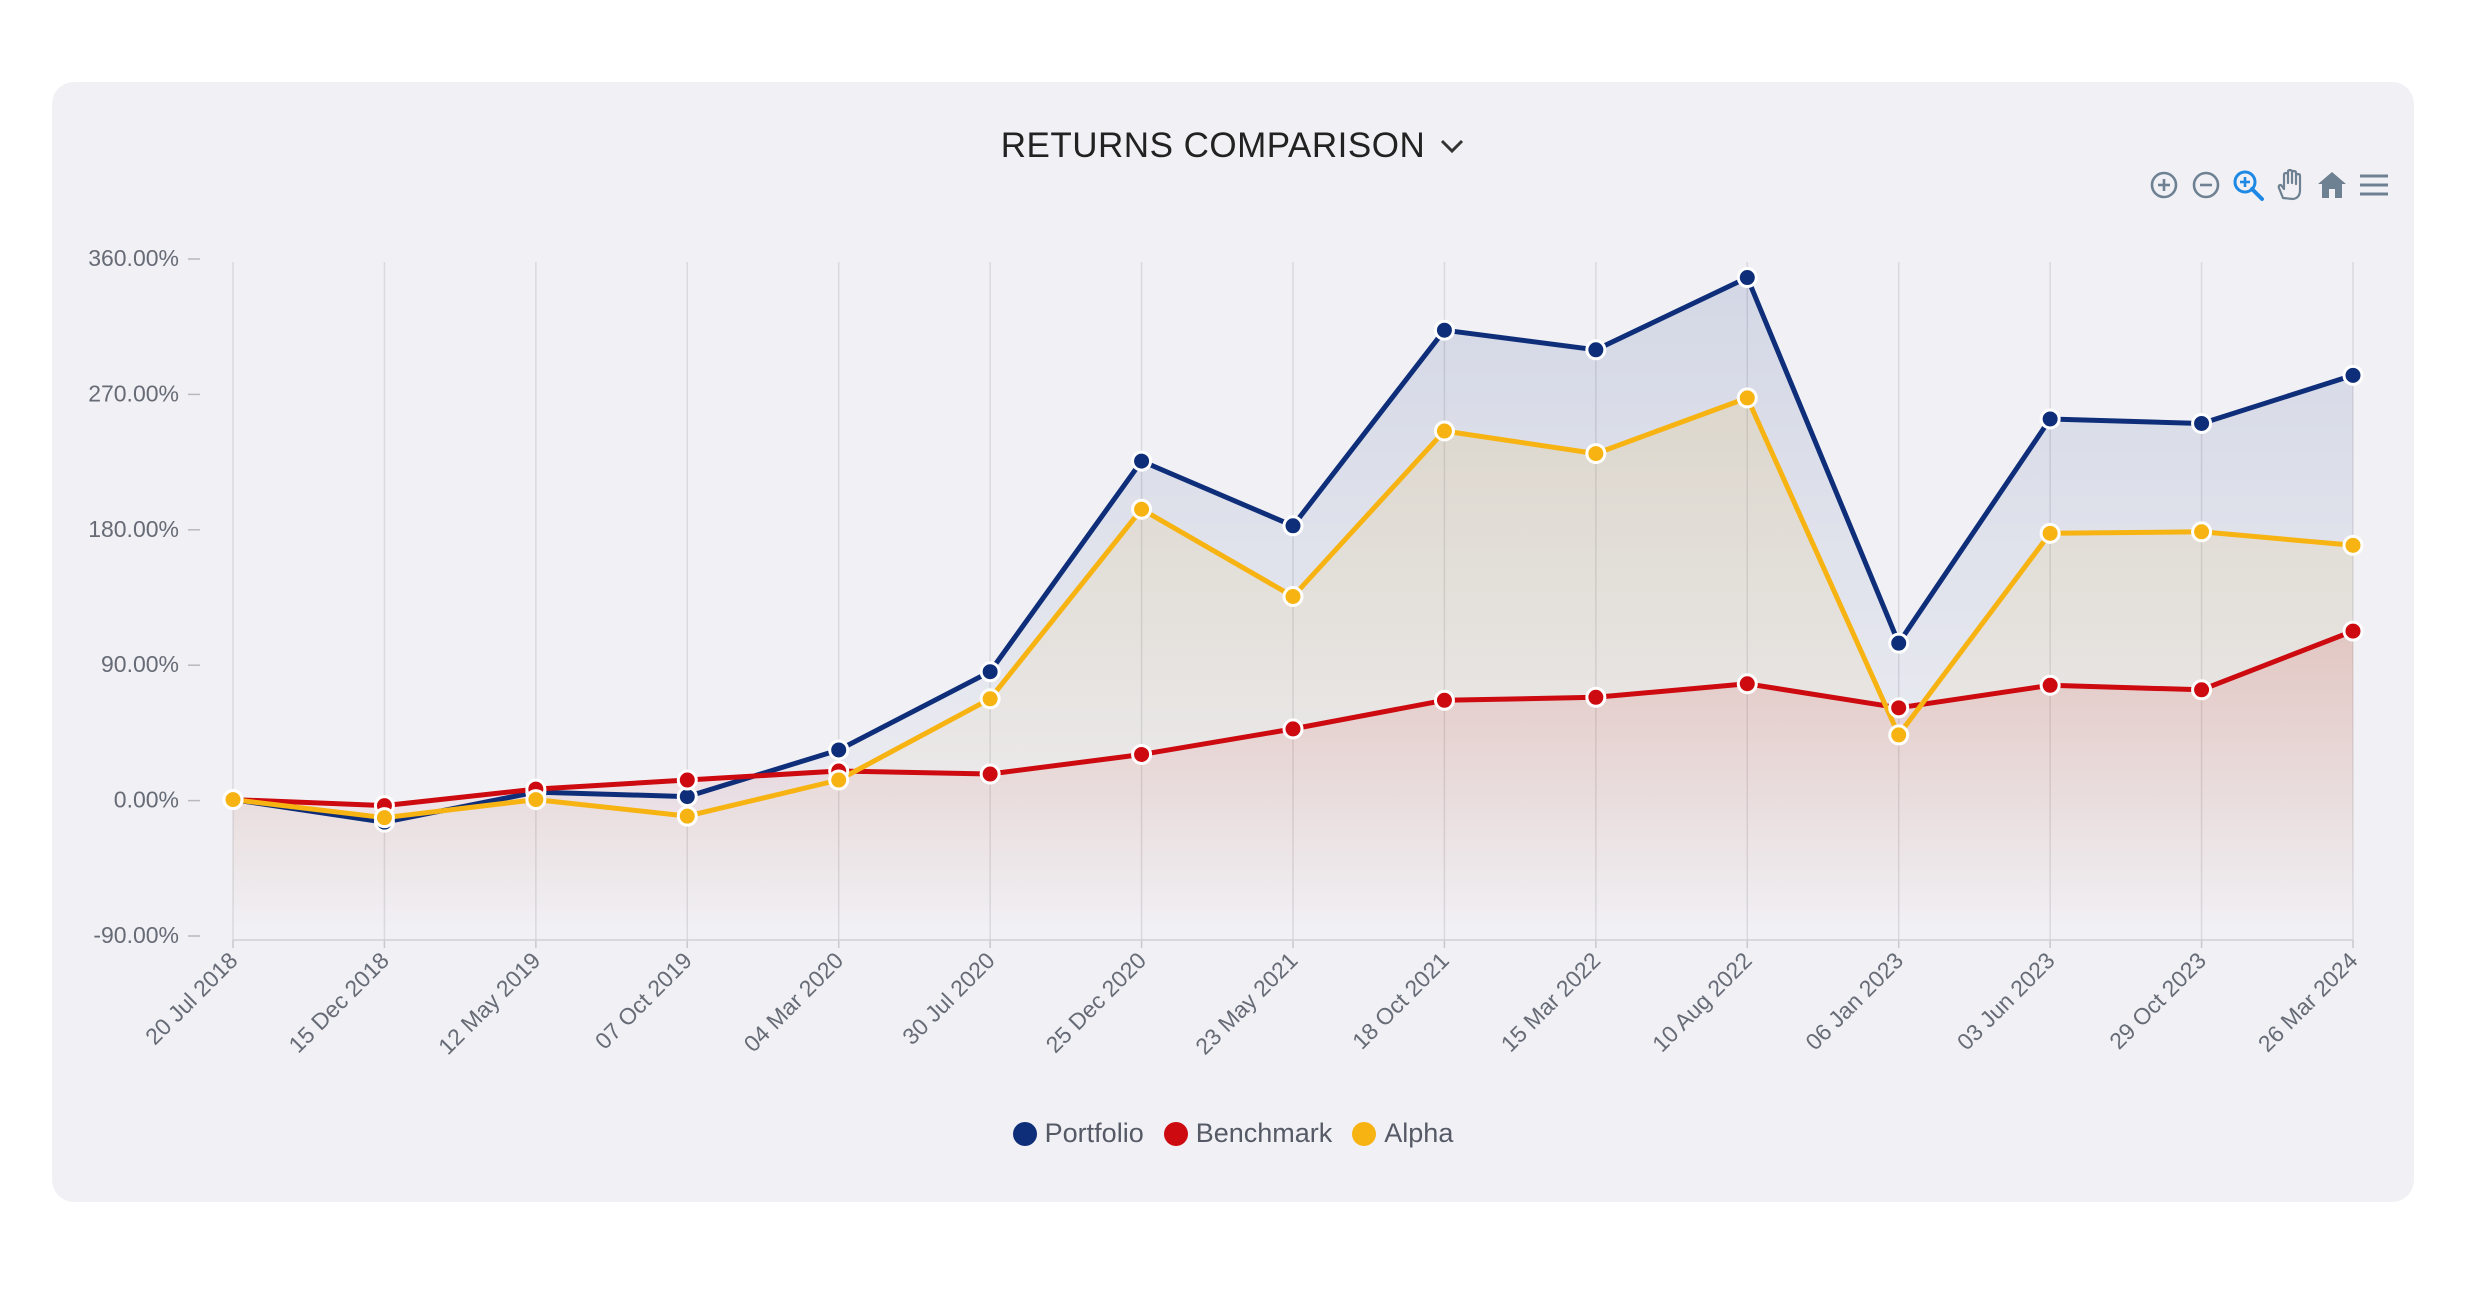 Image resolution: width=2466 pixels, height=1290 pixels. I want to click on x-tick-label: 18 Oct 2021, so click(1400, 1000).